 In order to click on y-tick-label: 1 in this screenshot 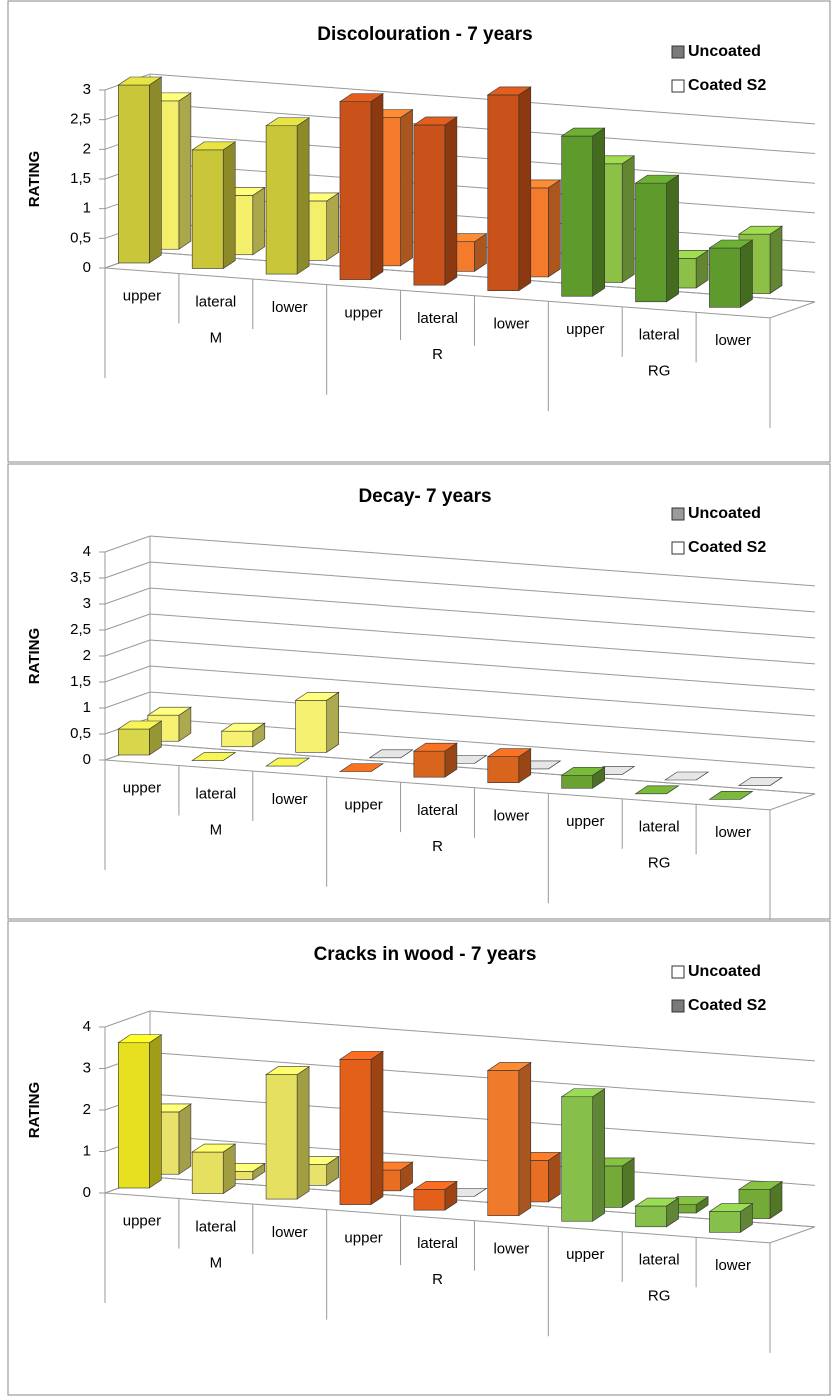, I will do `click(87, 208)`.